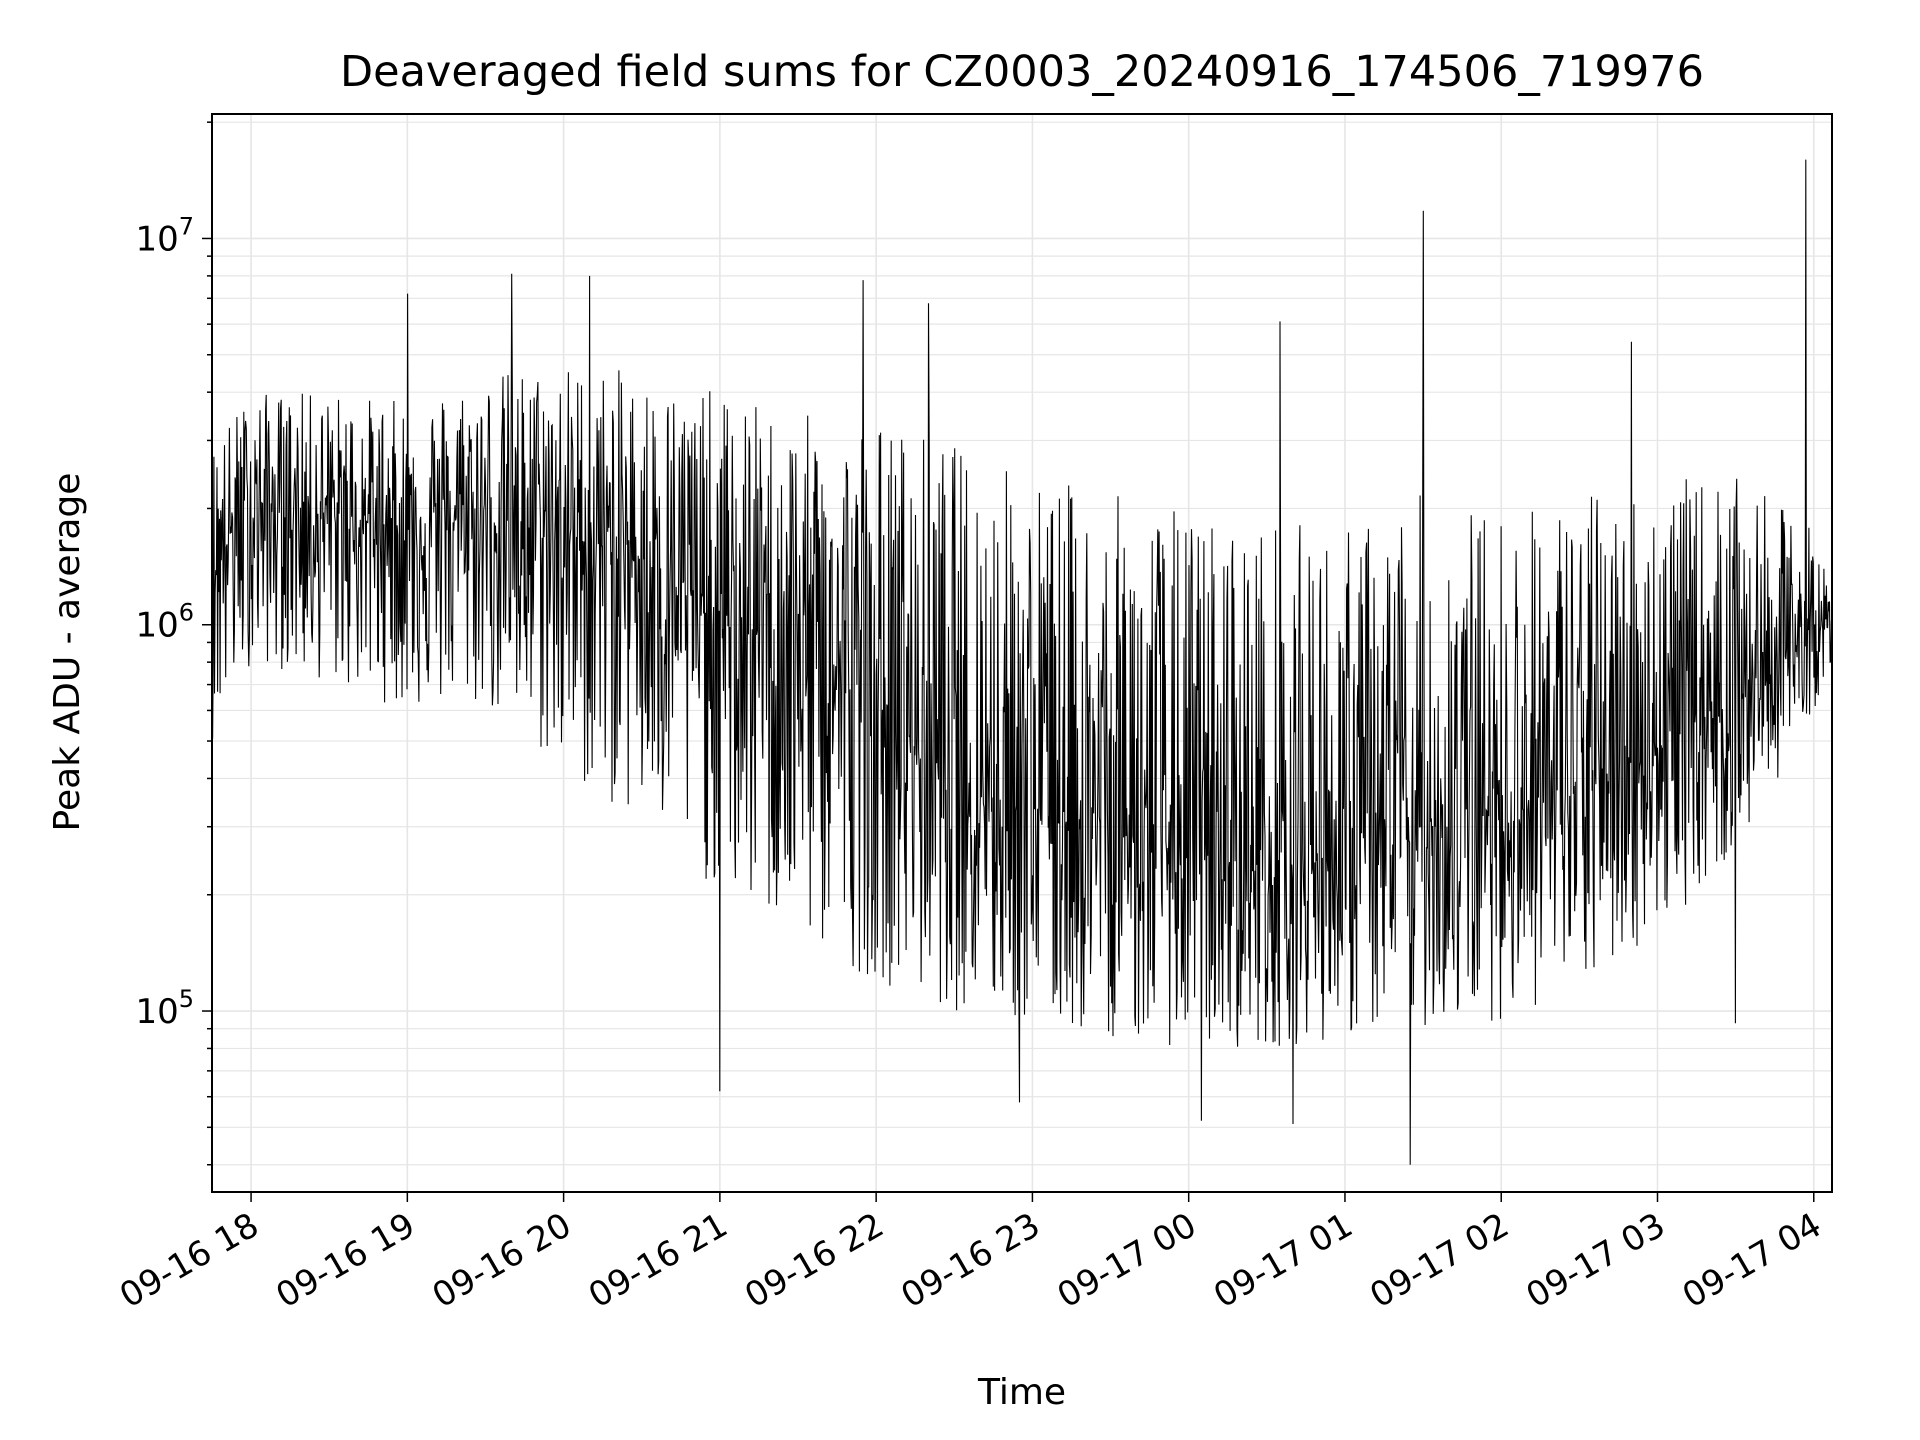 The image size is (1920, 1440). I want to click on y-tick-exponent: 6, so click(186, 613).